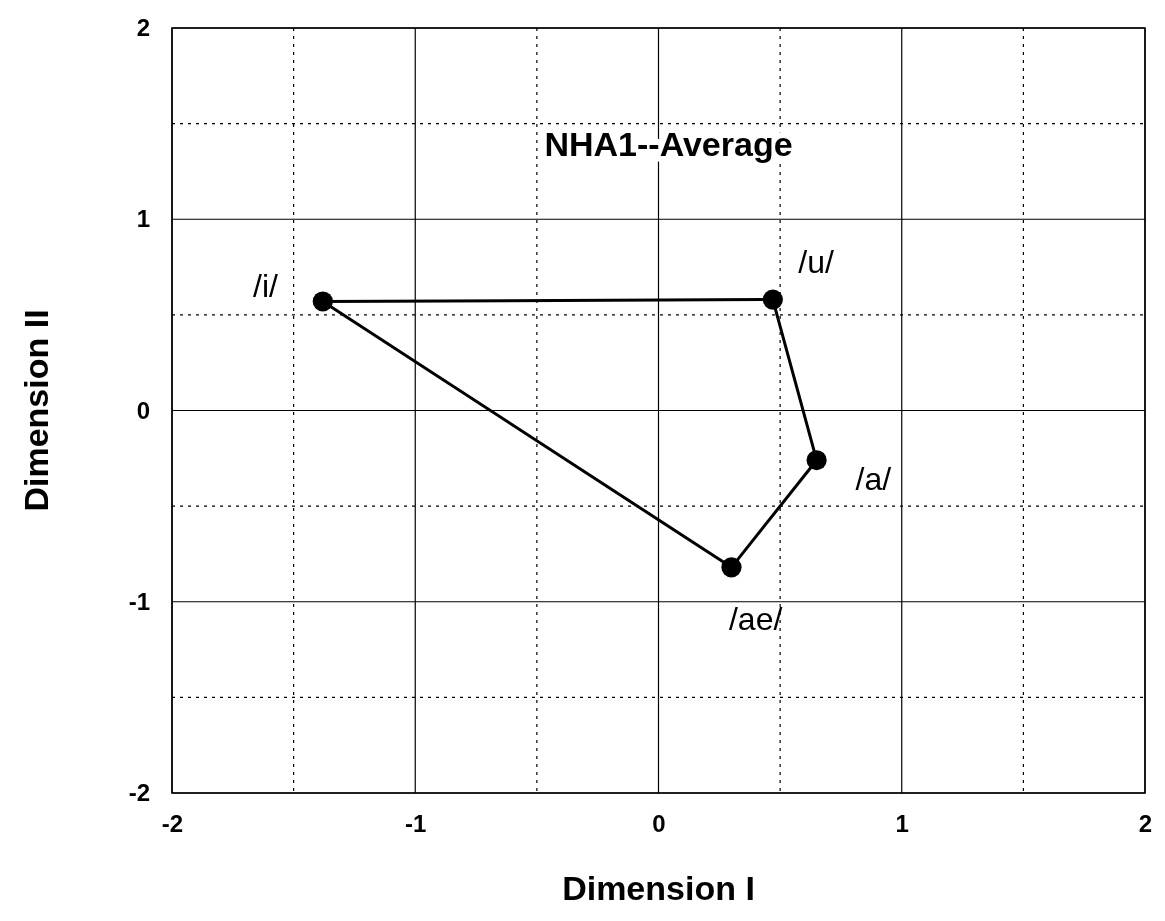  What do you see at coordinates (816, 262) in the screenshot?
I see `annotation: /u/` at bounding box center [816, 262].